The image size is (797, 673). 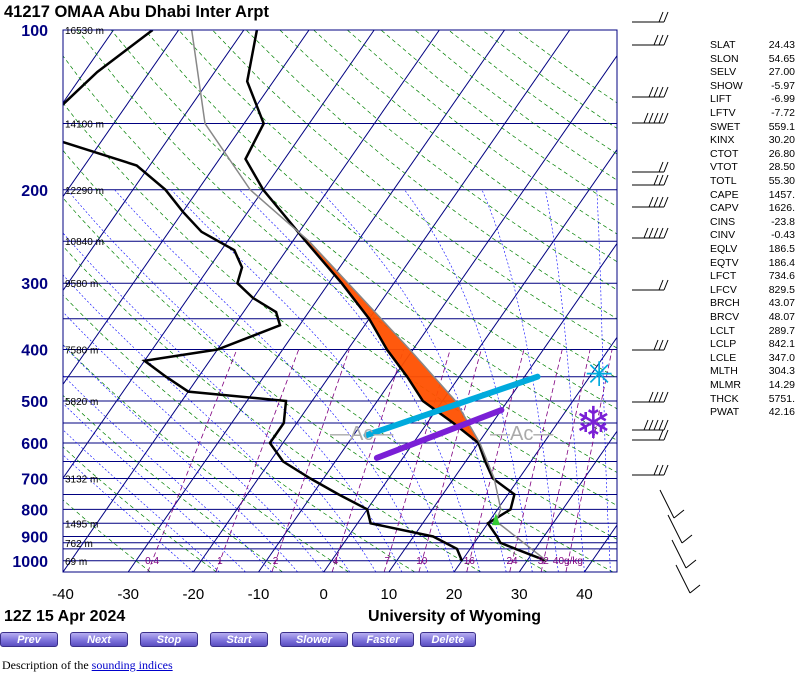 What do you see at coordinates (724, 155) in the screenshot?
I see `index-key: CTOT` at bounding box center [724, 155].